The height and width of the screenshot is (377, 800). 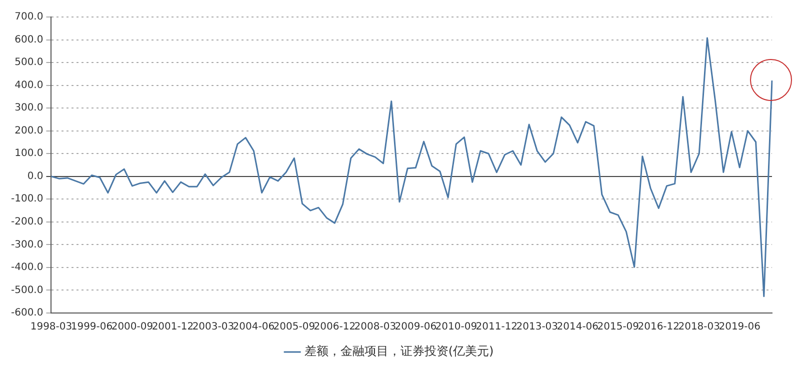 I want to click on y-tick-label: -300.0, so click(x=27, y=244).